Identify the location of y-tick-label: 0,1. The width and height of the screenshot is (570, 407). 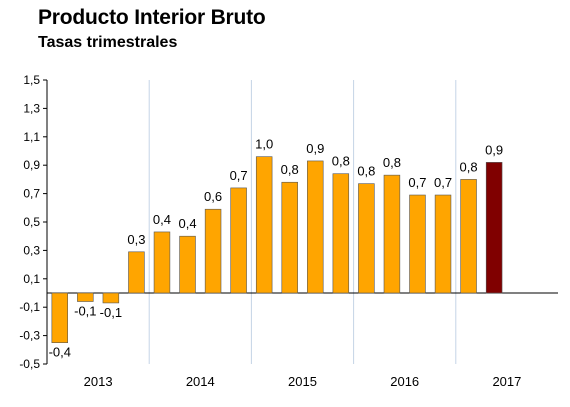
(31, 279).